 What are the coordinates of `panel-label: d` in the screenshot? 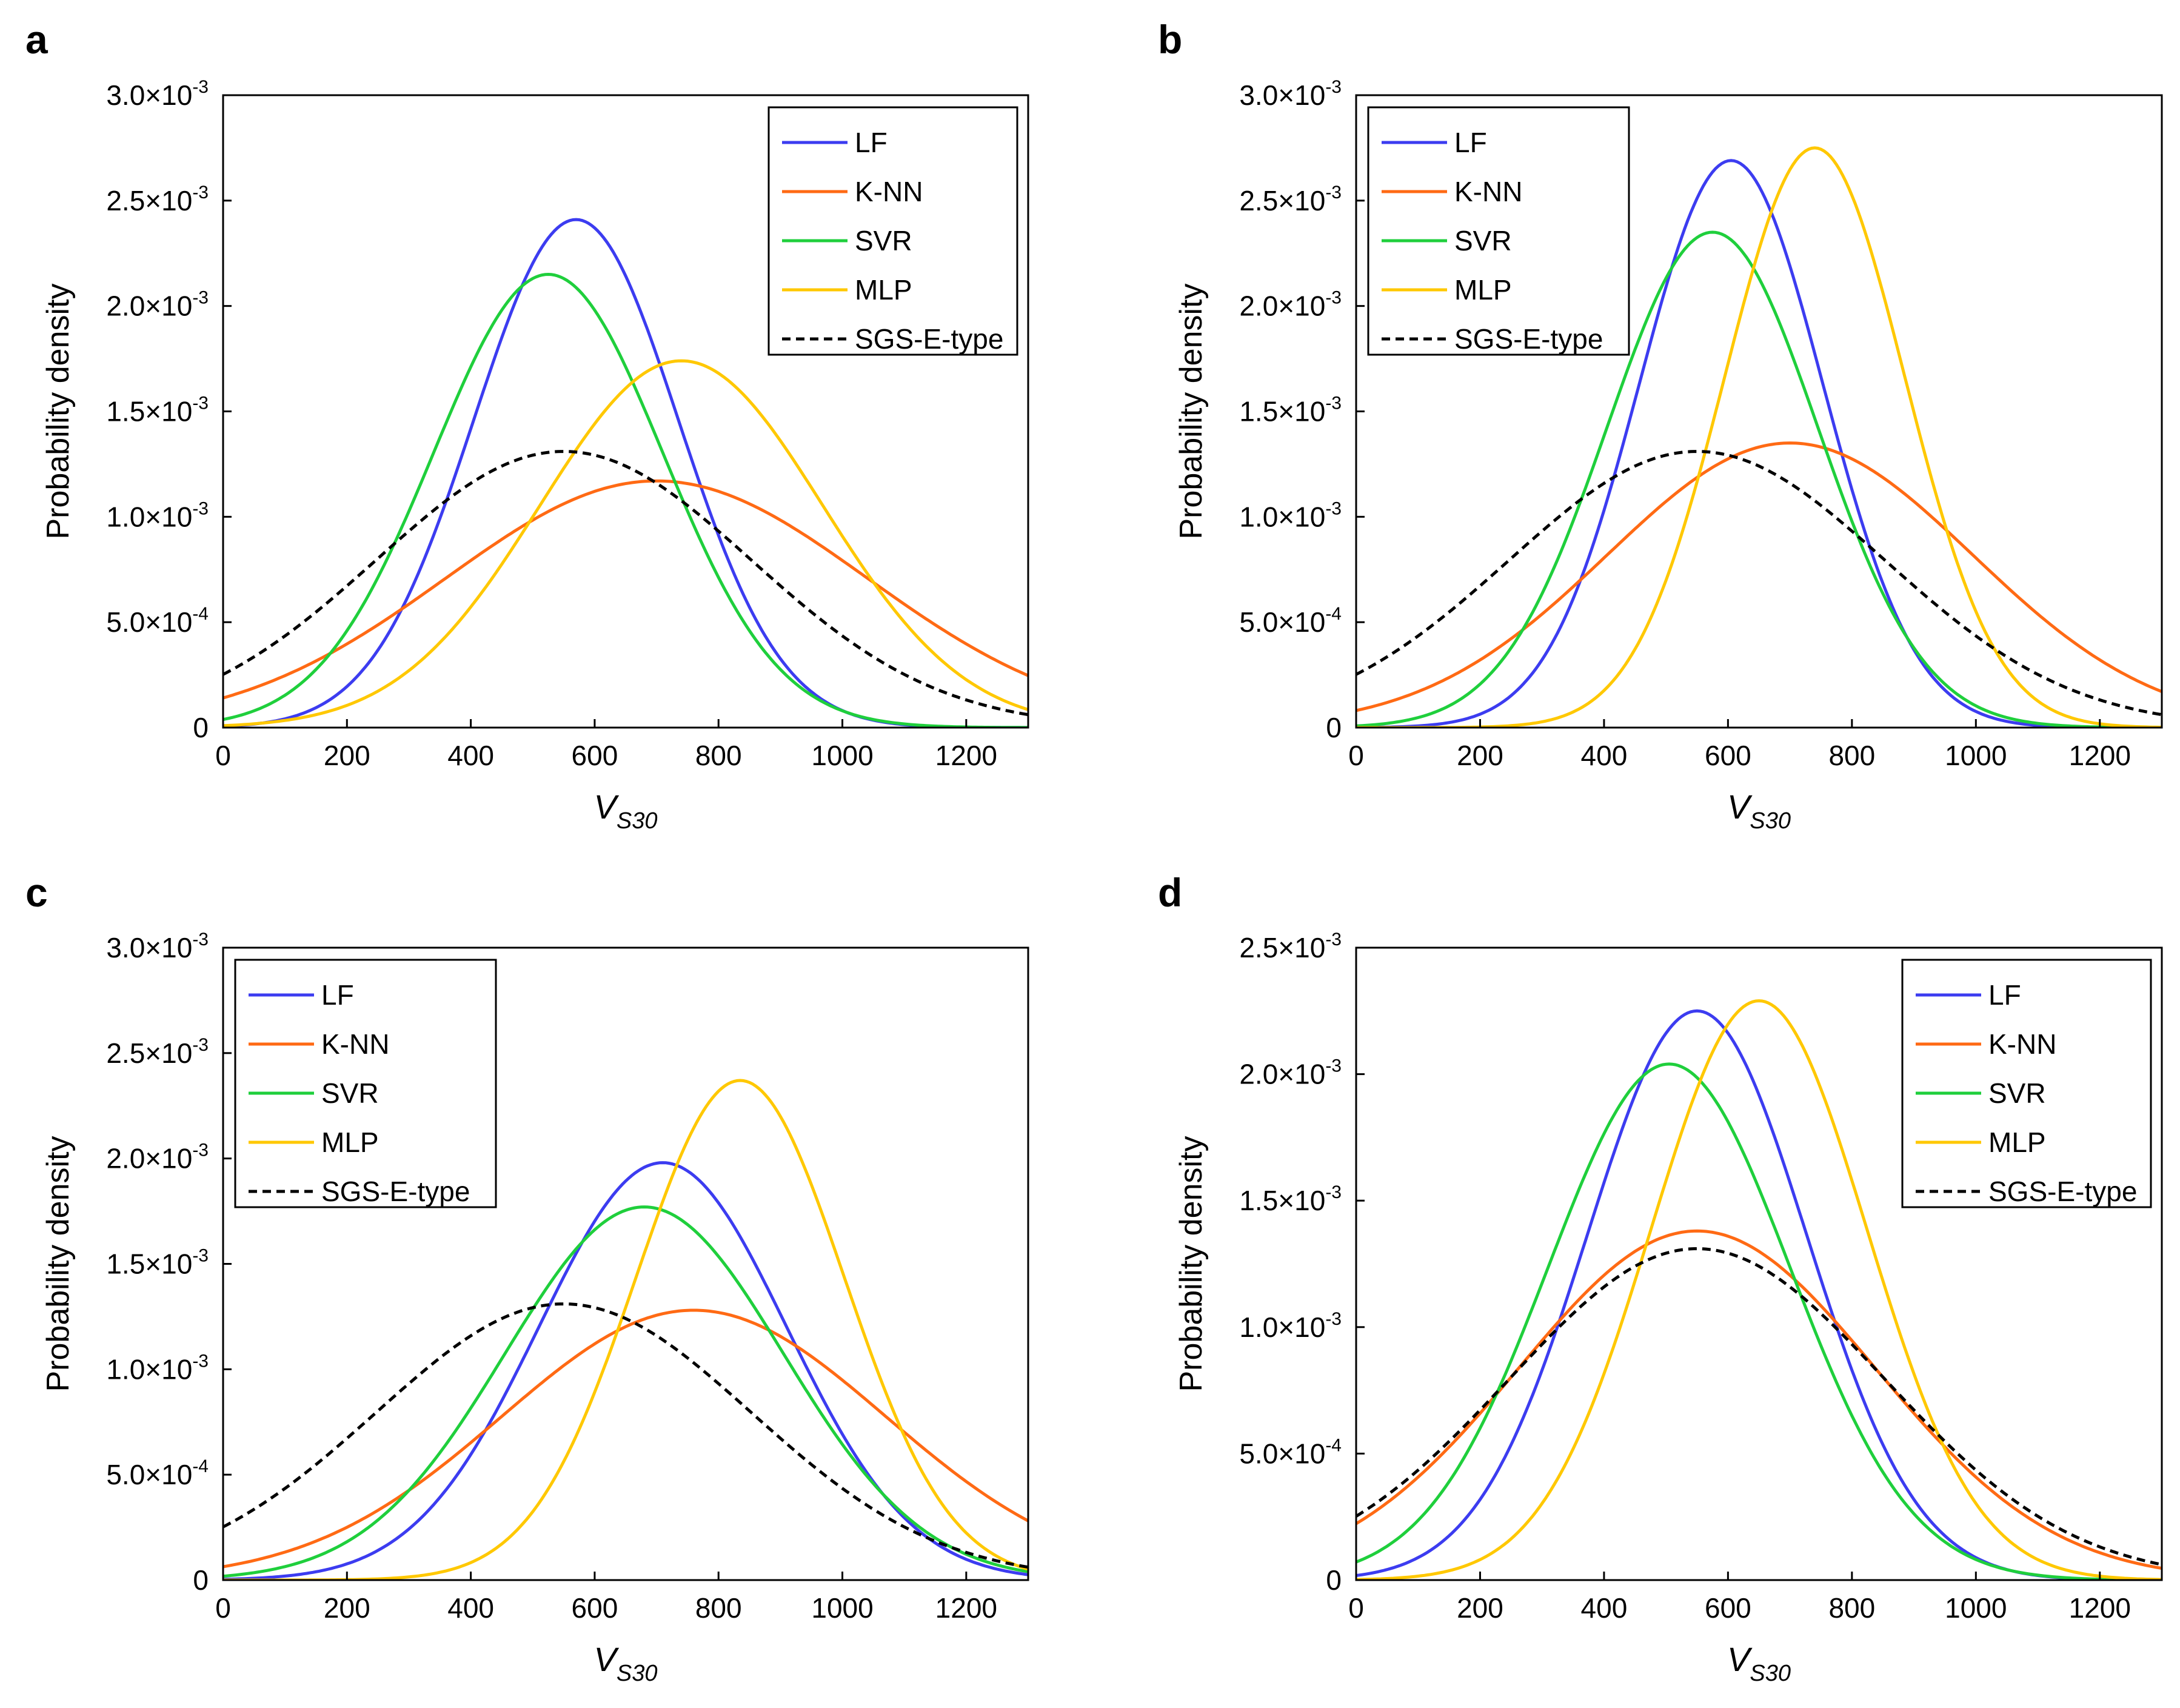 It's located at (1170, 893).